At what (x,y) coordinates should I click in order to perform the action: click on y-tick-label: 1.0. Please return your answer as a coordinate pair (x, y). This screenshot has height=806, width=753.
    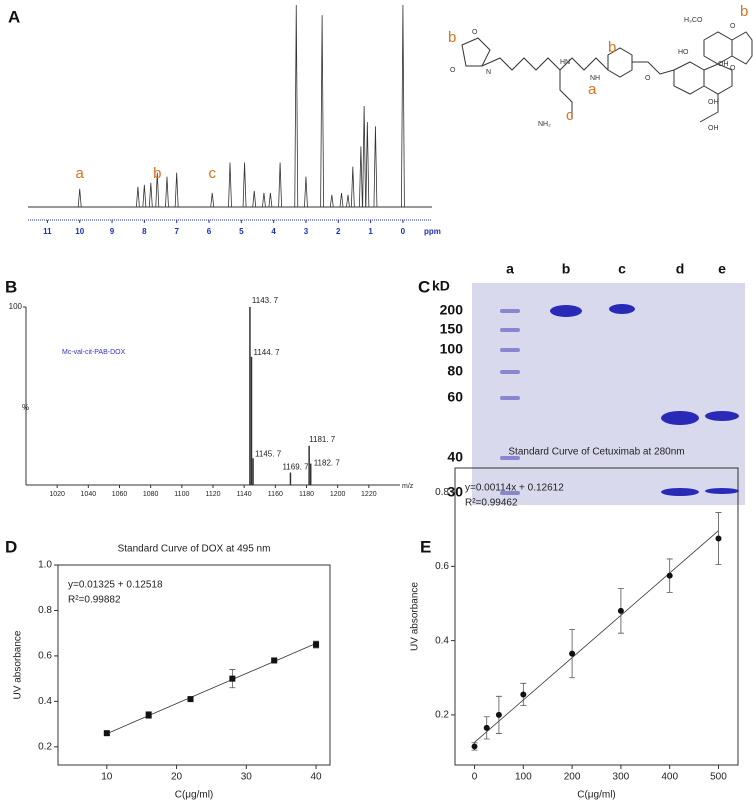
    Looking at the image, I should click on (45, 565).